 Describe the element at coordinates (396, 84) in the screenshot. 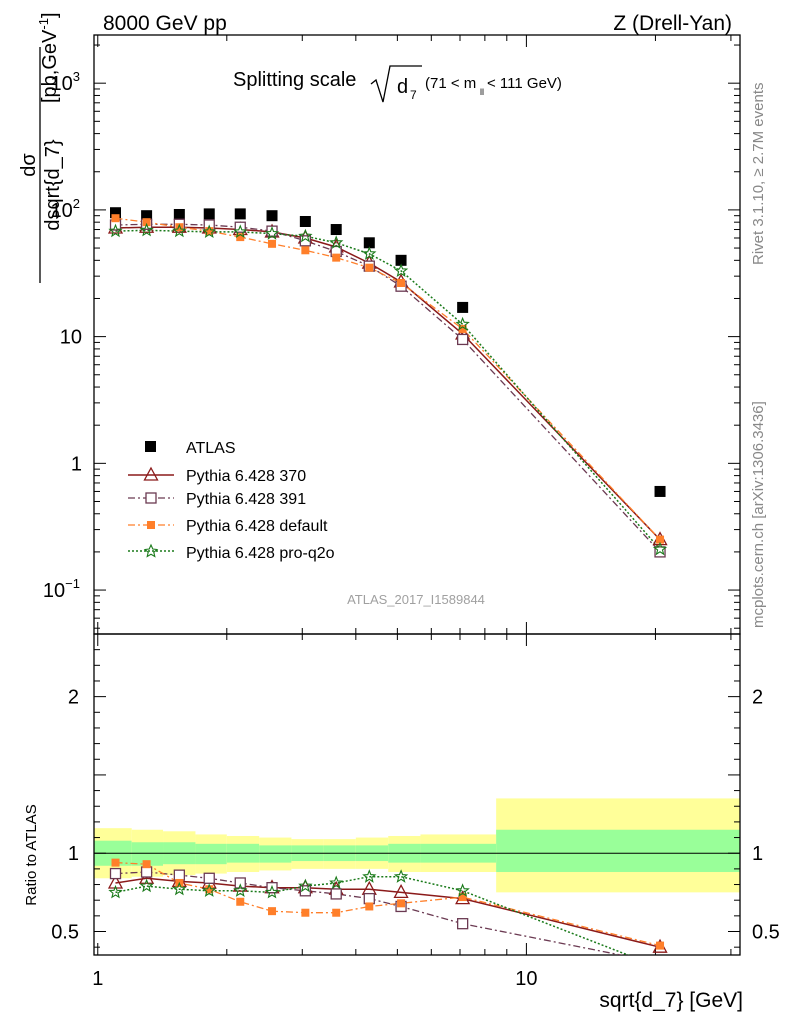

I see `sqrt-symbol` at that location.